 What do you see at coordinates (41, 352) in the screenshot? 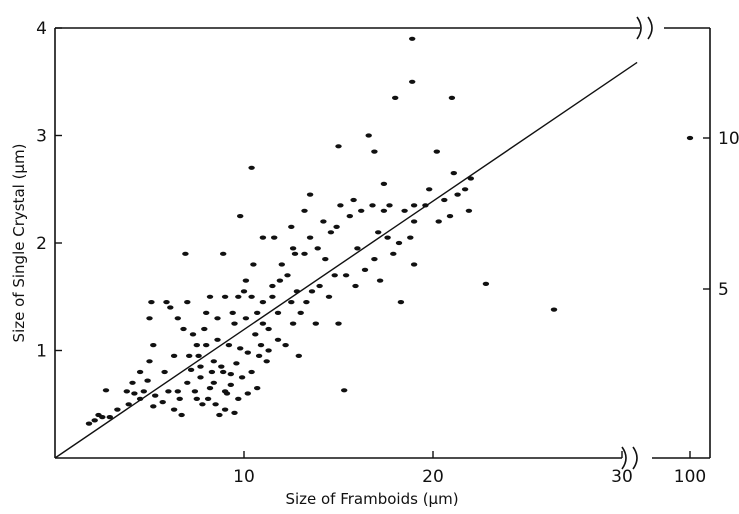
I see `y-tick-label: 1` at bounding box center [41, 352].